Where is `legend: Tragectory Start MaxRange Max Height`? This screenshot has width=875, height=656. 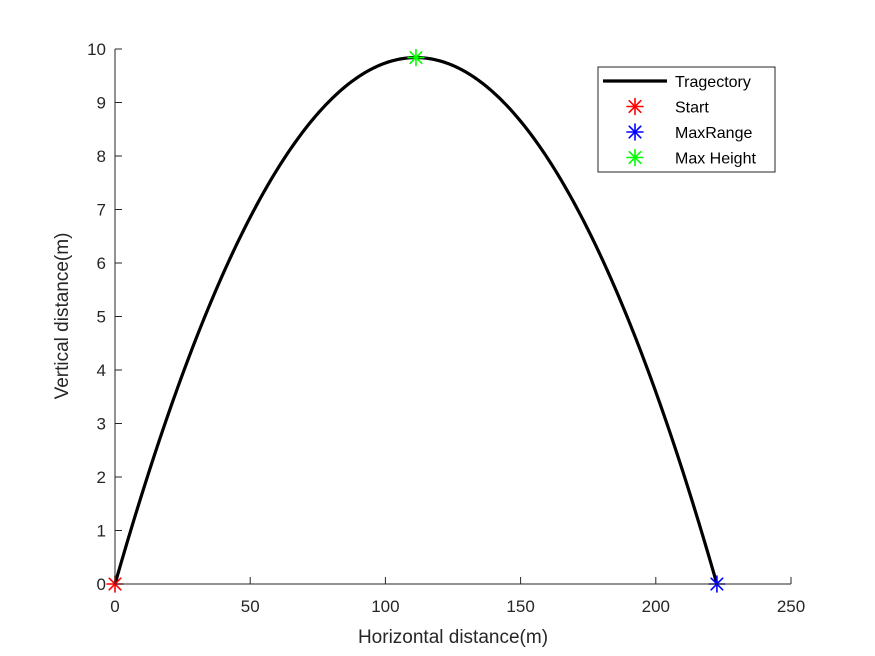 legend: Tragectory Start MaxRange Max Height is located at coordinates (686, 119).